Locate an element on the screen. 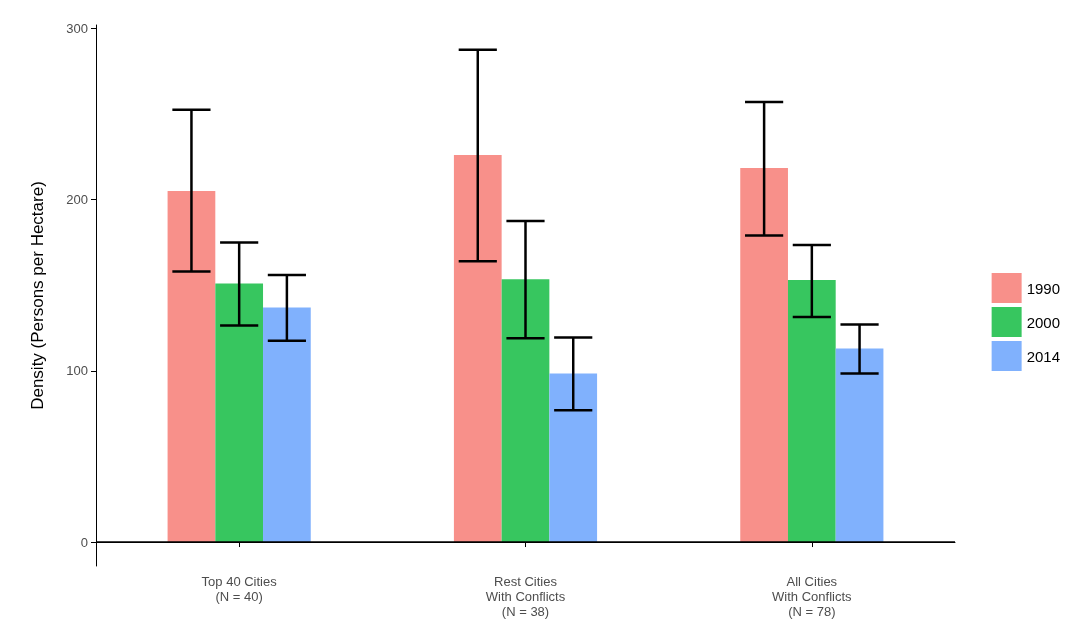  legend-label: 2000 is located at coordinates (1043, 322).